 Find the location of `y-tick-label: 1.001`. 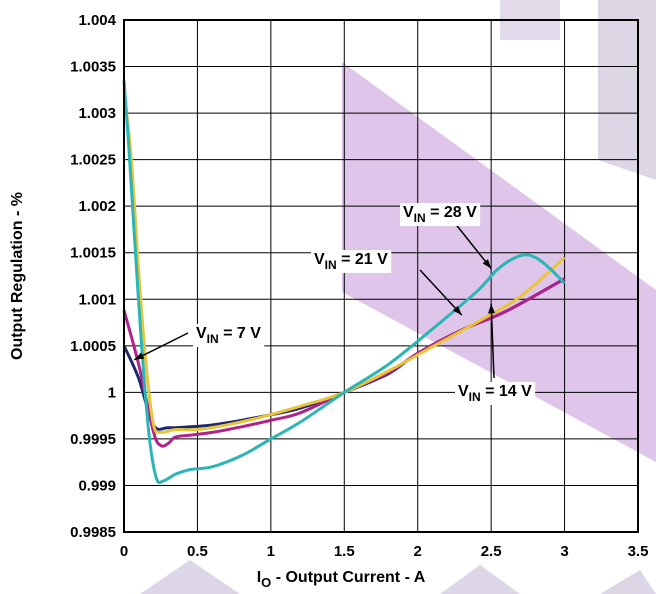

y-tick-label: 1.001 is located at coordinates (97, 299).